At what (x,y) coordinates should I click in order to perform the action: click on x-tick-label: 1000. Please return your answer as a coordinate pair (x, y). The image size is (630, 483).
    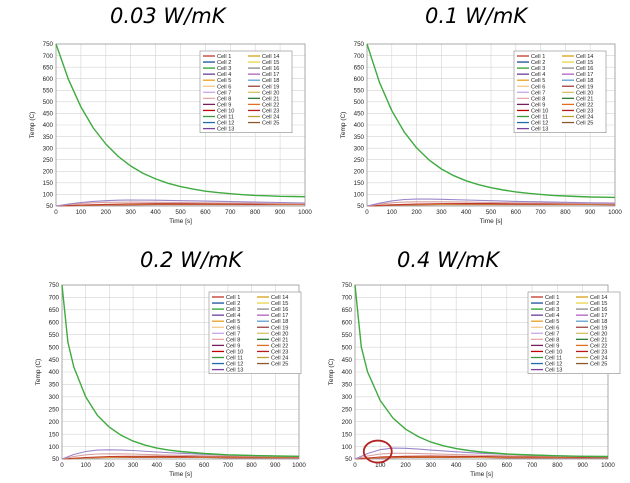
    Looking at the image, I should click on (299, 465).